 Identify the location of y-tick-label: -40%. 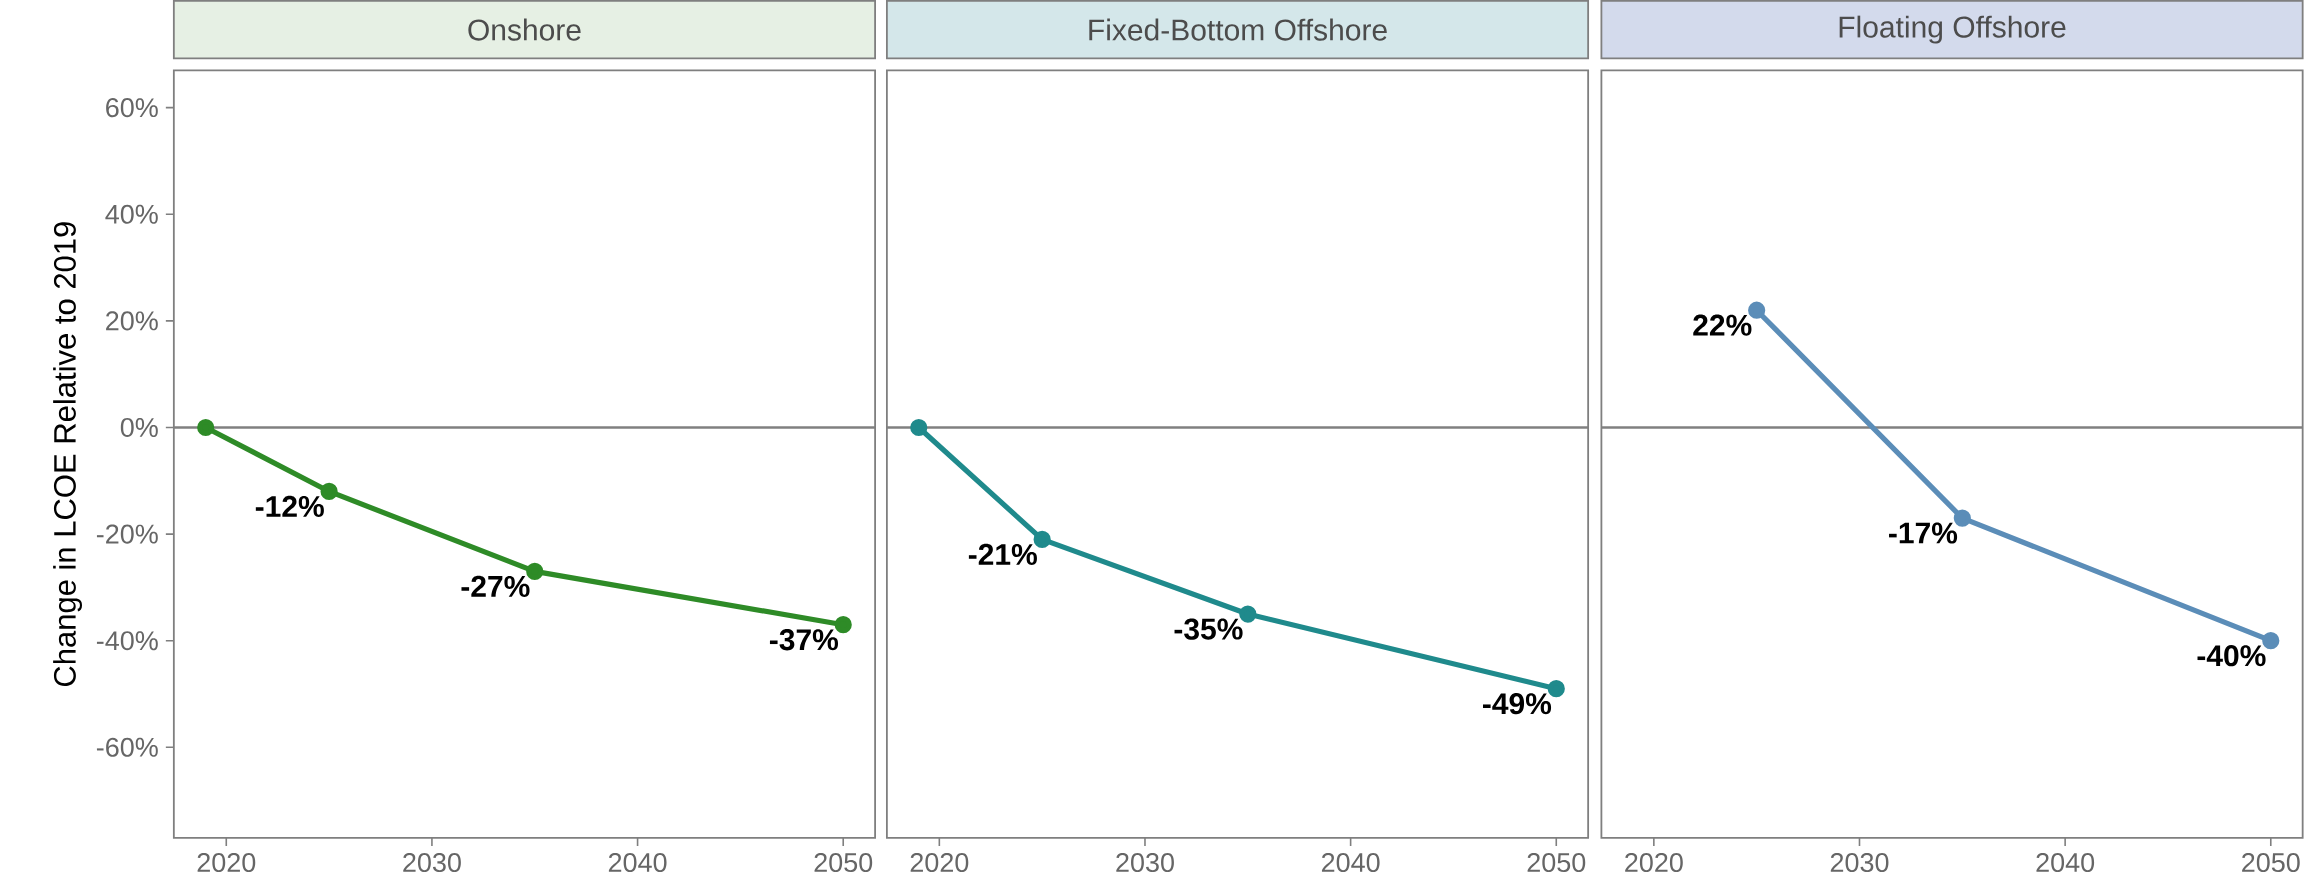
(127, 641).